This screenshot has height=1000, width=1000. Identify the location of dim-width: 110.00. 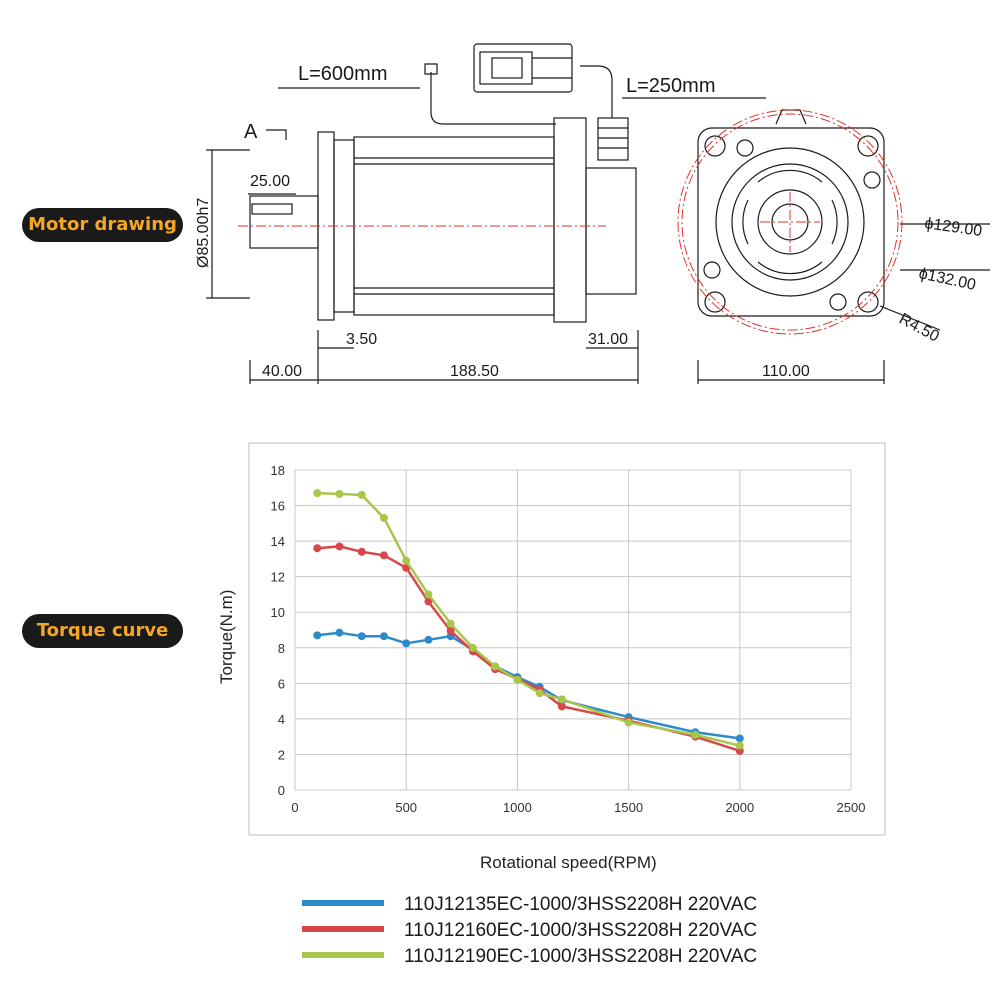
(786, 371).